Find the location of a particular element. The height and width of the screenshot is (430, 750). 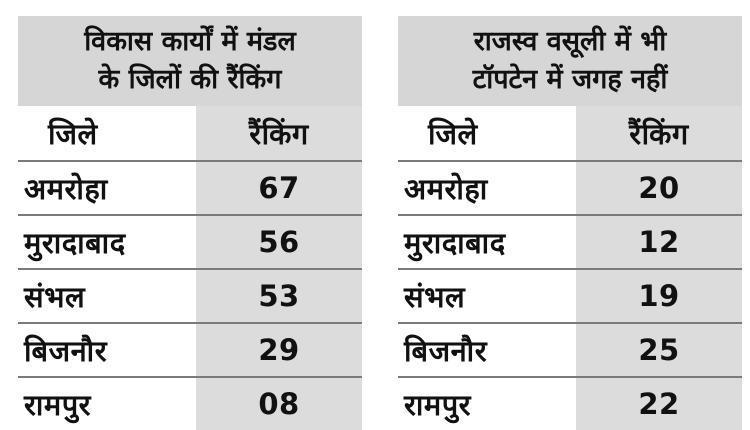

table-row: रामपुर 08 is located at coordinates (190, 403).